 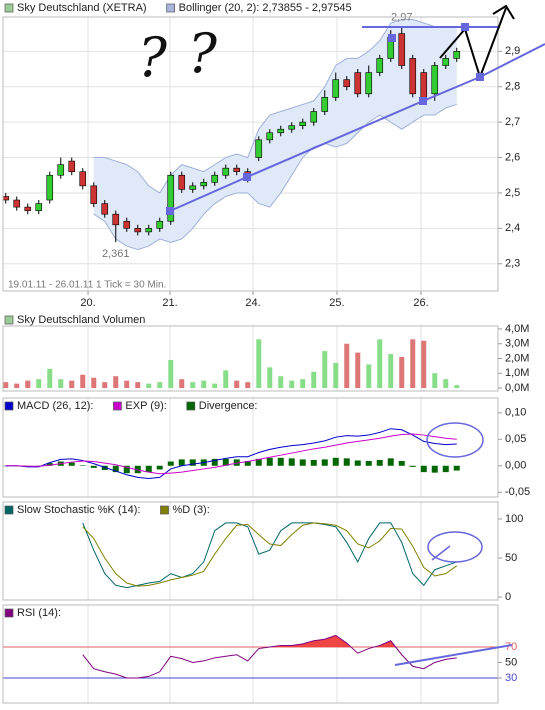 I want to click on y-tick-label: 2,8, so click(x=512, y=87).